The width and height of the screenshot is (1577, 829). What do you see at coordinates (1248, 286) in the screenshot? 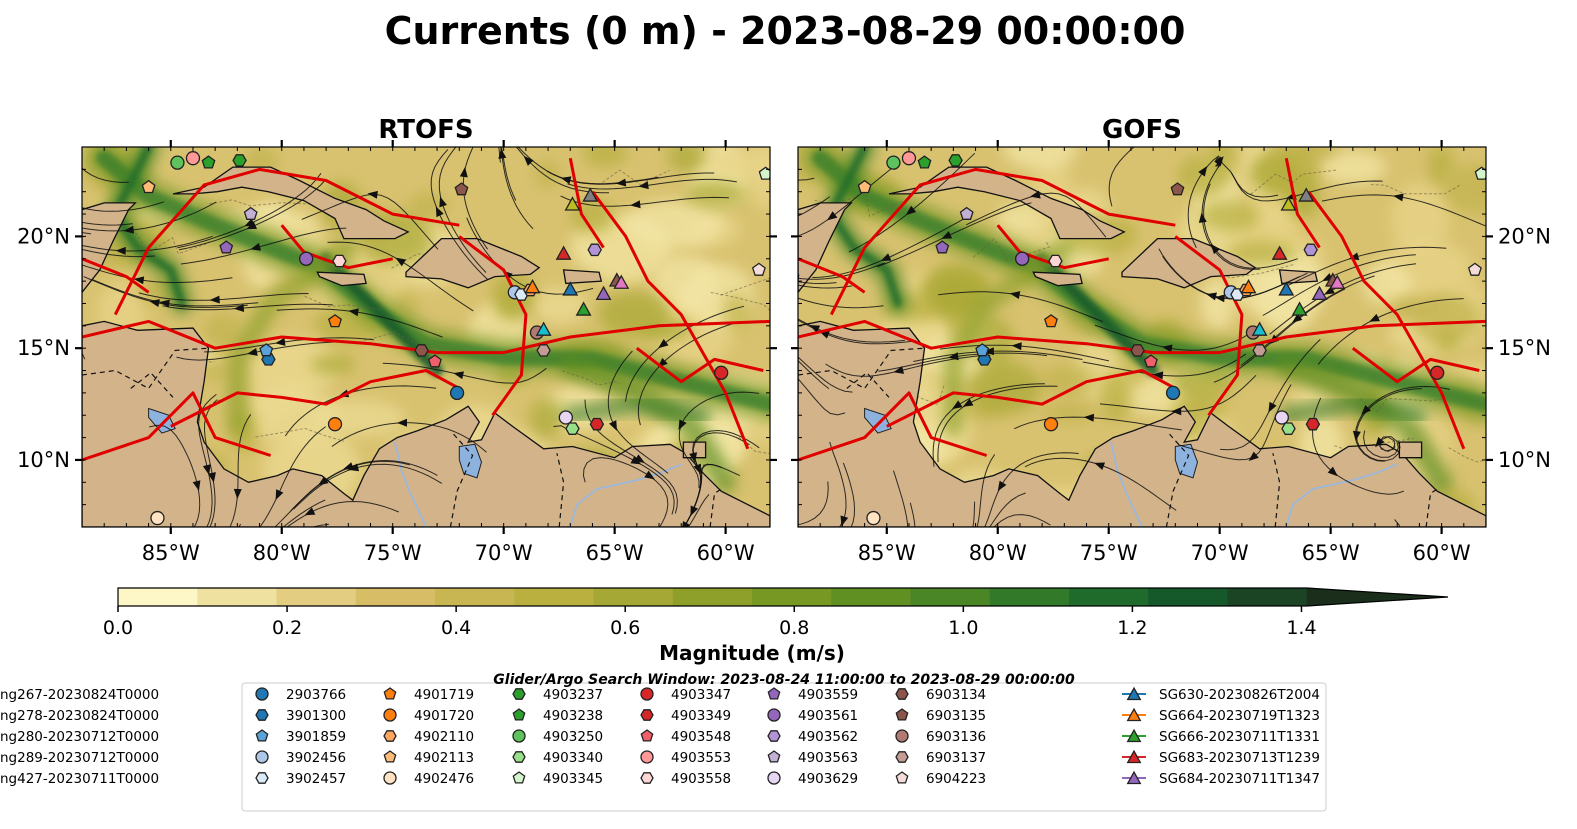
I see `marker-SG664-20230719T1323` at bounding box center [1248, 286].